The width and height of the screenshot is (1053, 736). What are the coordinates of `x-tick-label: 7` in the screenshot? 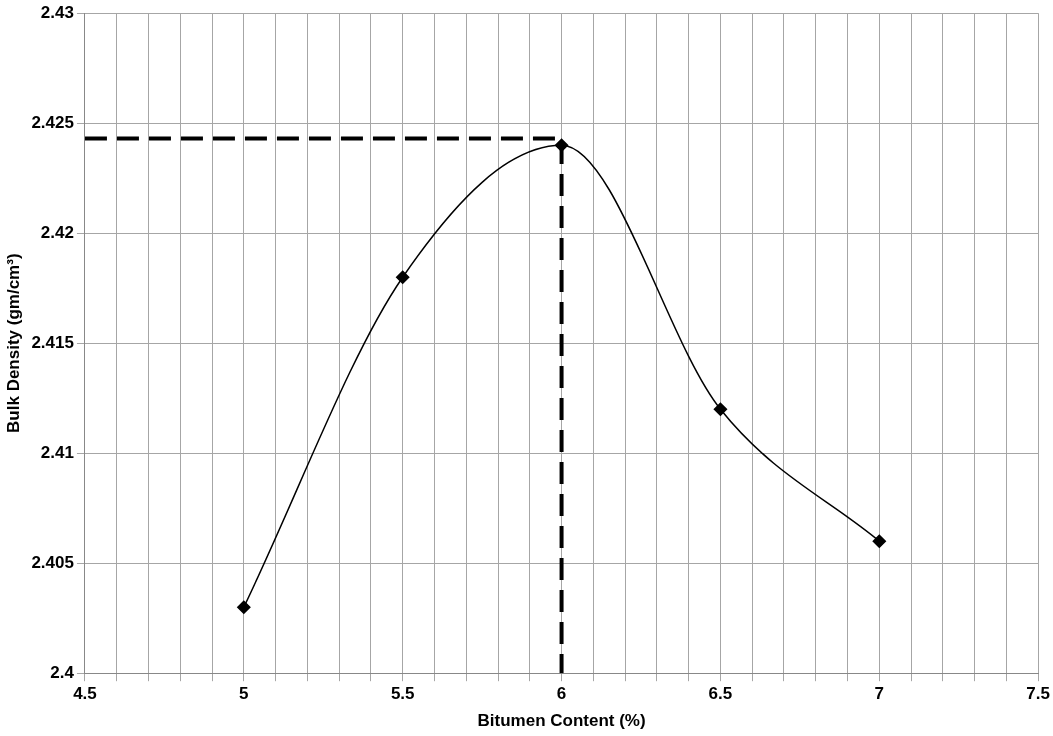 It's located at (879, 694).